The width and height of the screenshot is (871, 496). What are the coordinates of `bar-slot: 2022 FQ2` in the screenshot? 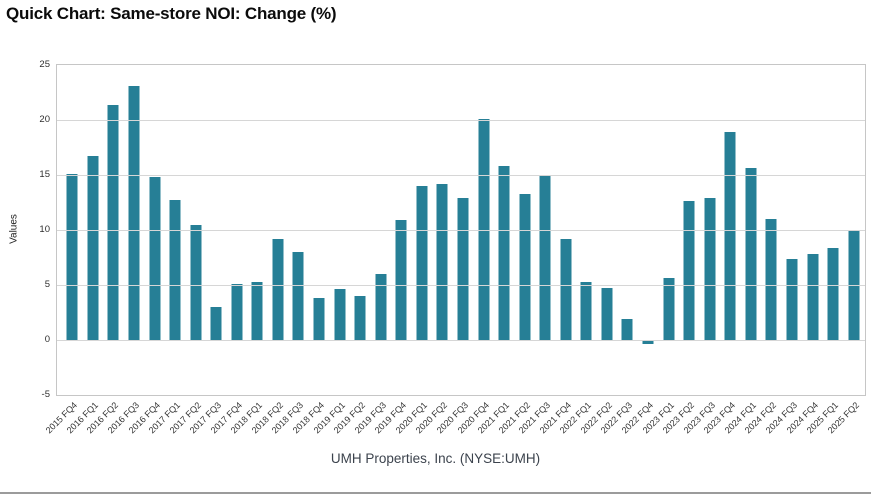 It's located at (598, 250).